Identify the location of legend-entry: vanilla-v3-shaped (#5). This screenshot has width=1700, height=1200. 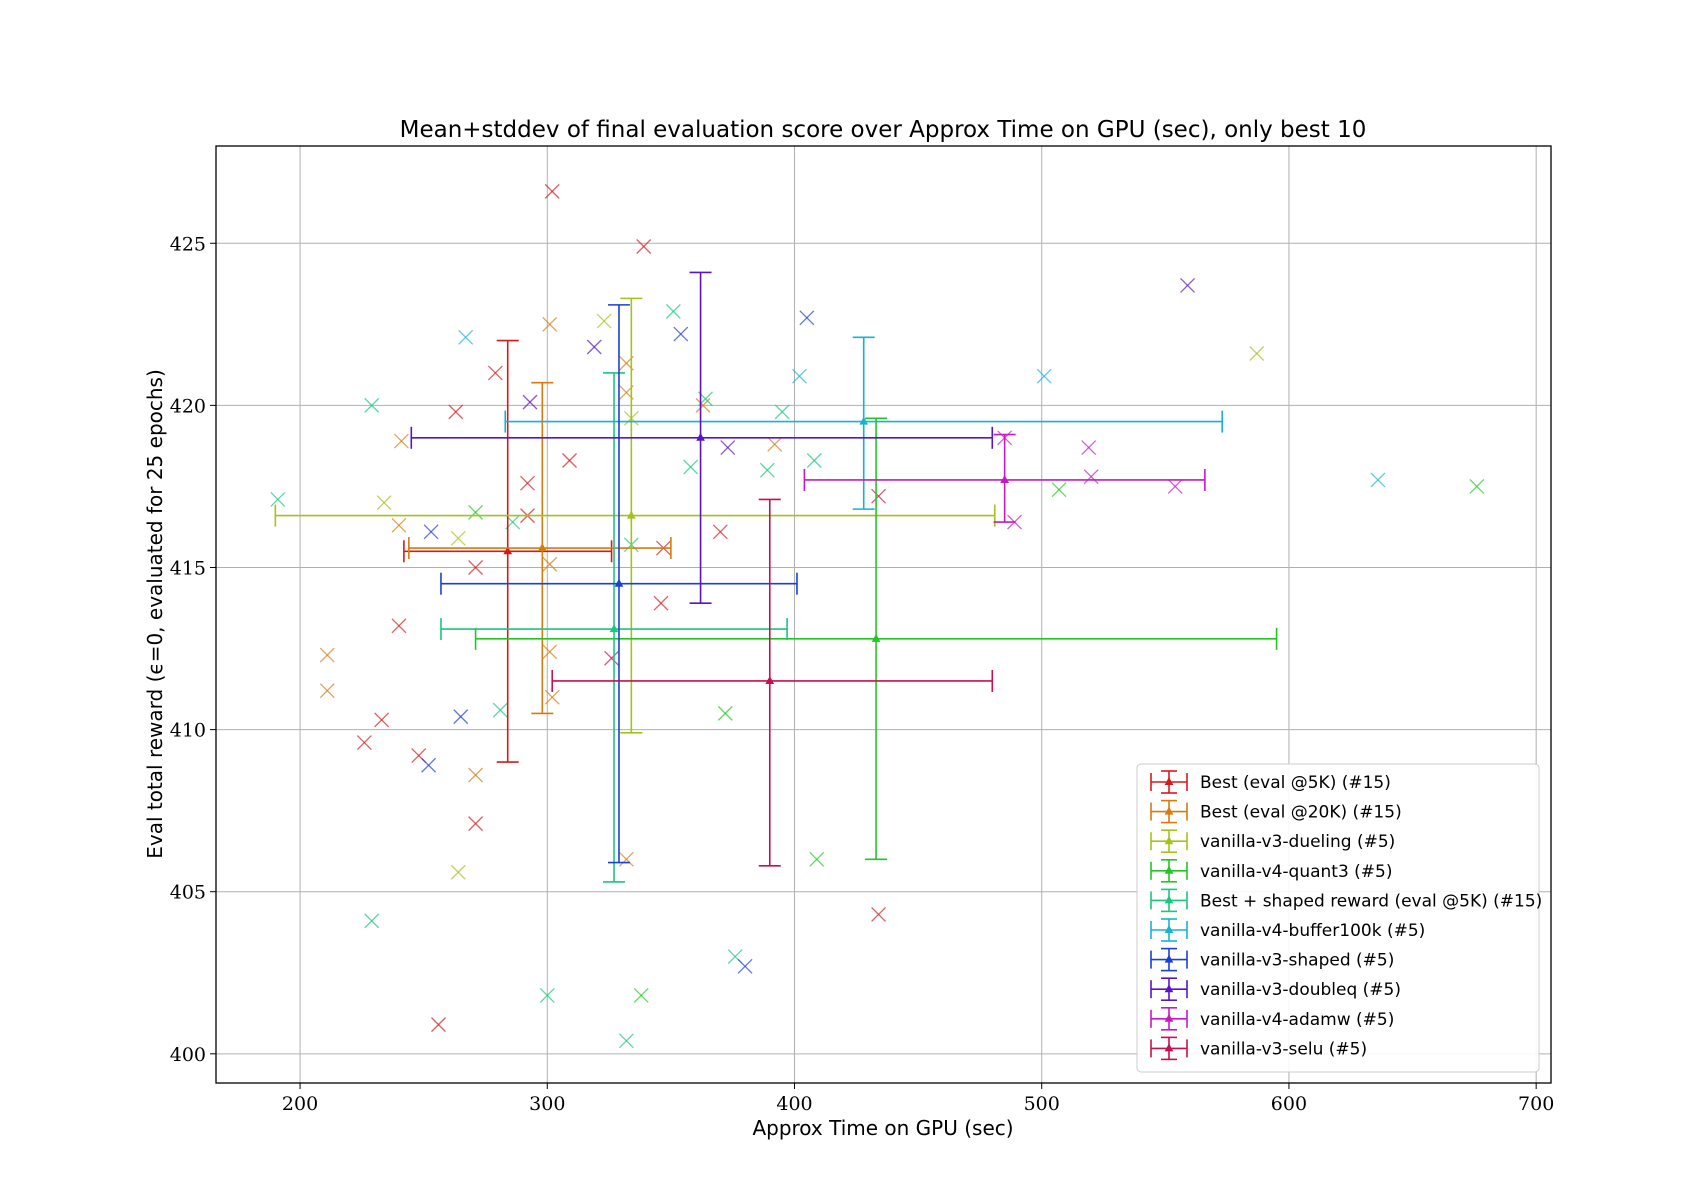
(1272, 959).